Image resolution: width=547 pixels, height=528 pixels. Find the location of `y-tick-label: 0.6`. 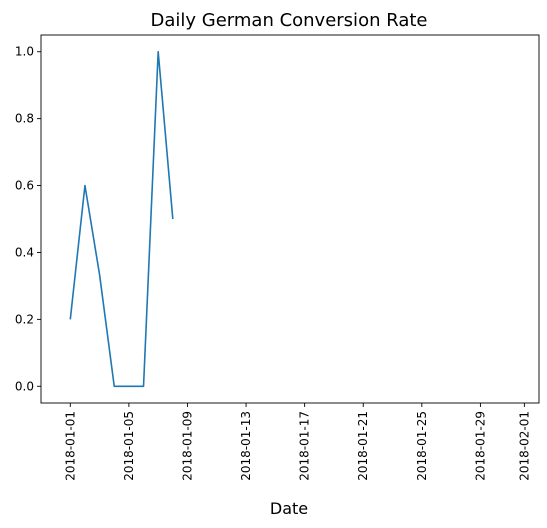

y-tick-label: 0.6 is located at coordinates (24, 186).